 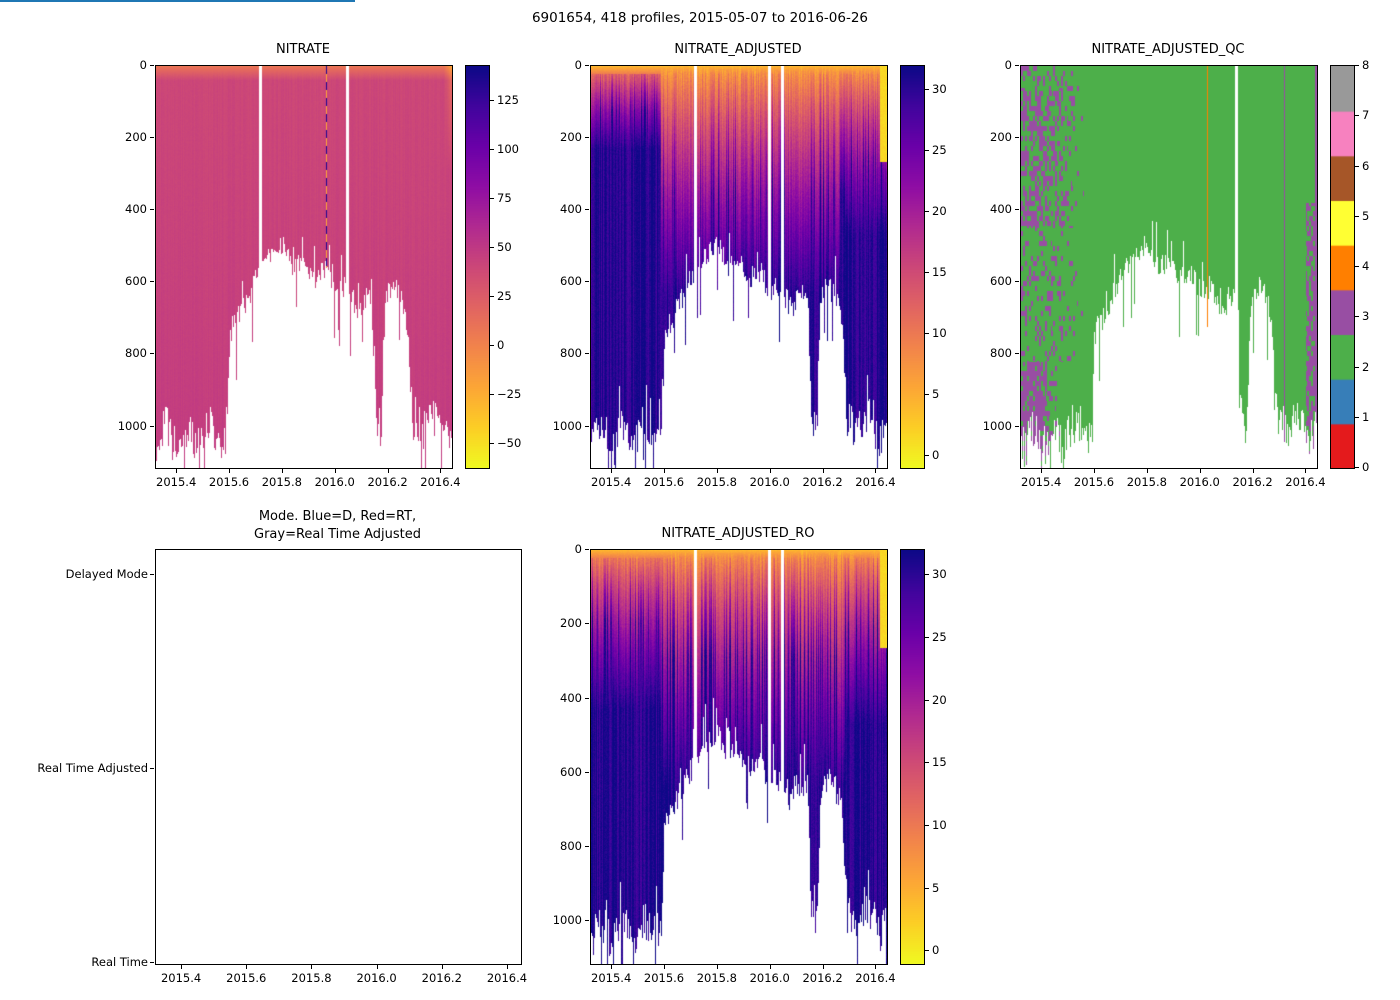 What do you see at coordinates (509, 394) in the screenshot?
I see `colorbar-tick-label: −25` at bounding box center [509, 394].